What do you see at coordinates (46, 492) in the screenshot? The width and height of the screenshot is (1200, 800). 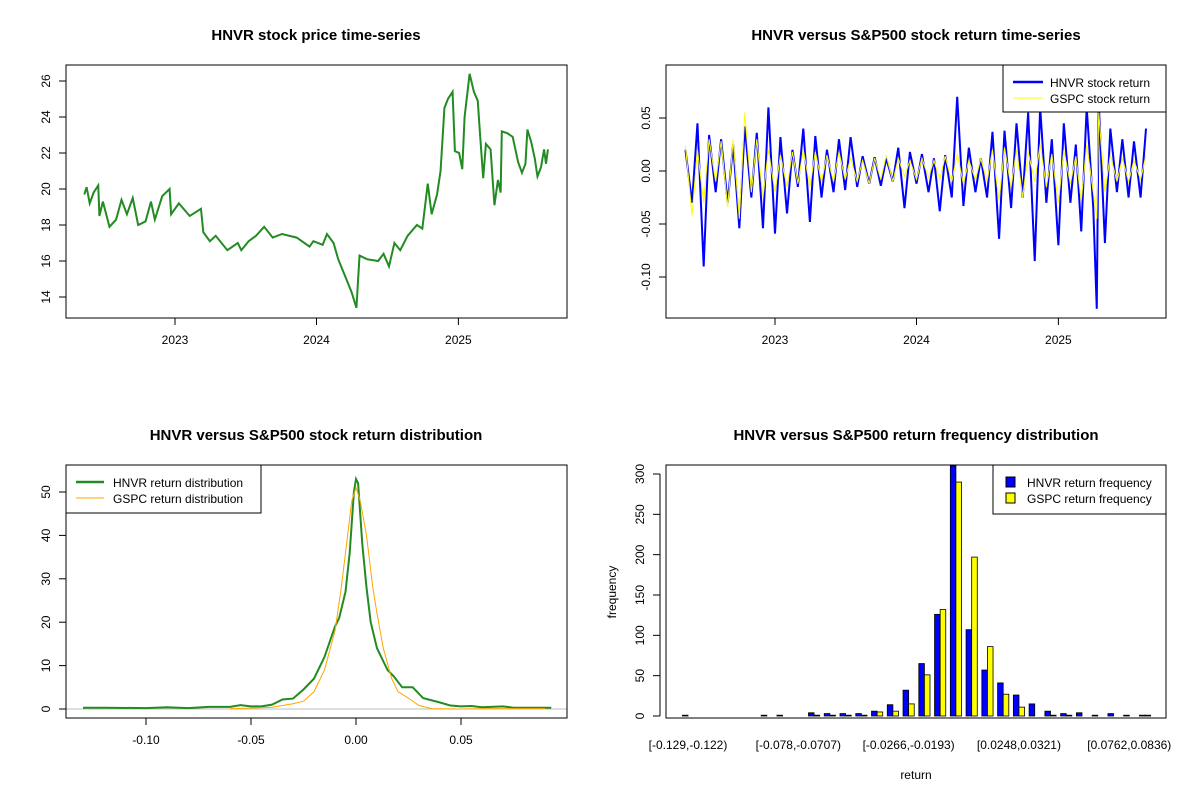 I see `density-y-tick-label: 50` at bounding box center [46, 492].